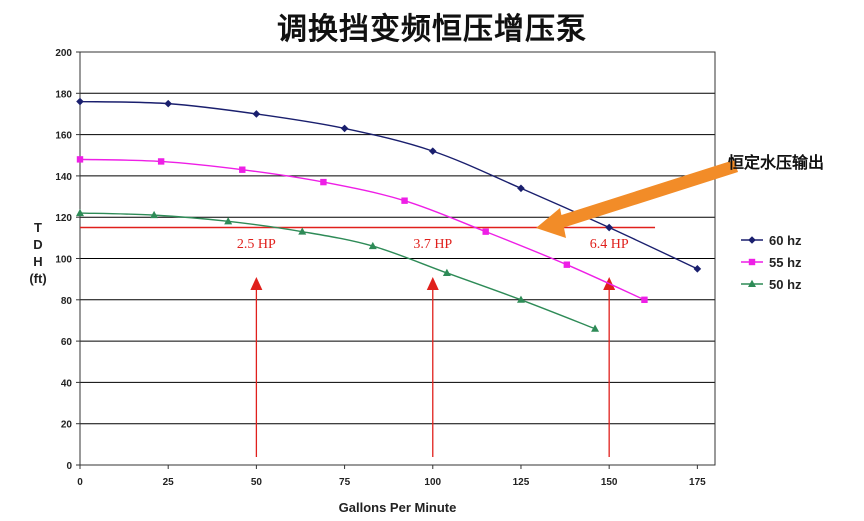 This screenshot has height=521, width=864. Describe the element at coordinates (37, 244) in the screenshot. I see `y-axis-label: D` at that location.